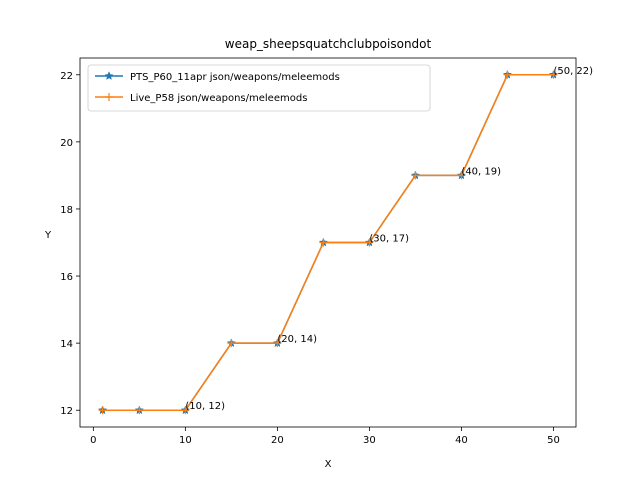  Describe the element at coordinates (235, 77) in the screenshot. I see `legend-label: PTS_P60_11apr json/weapons/meleemods` at that location.